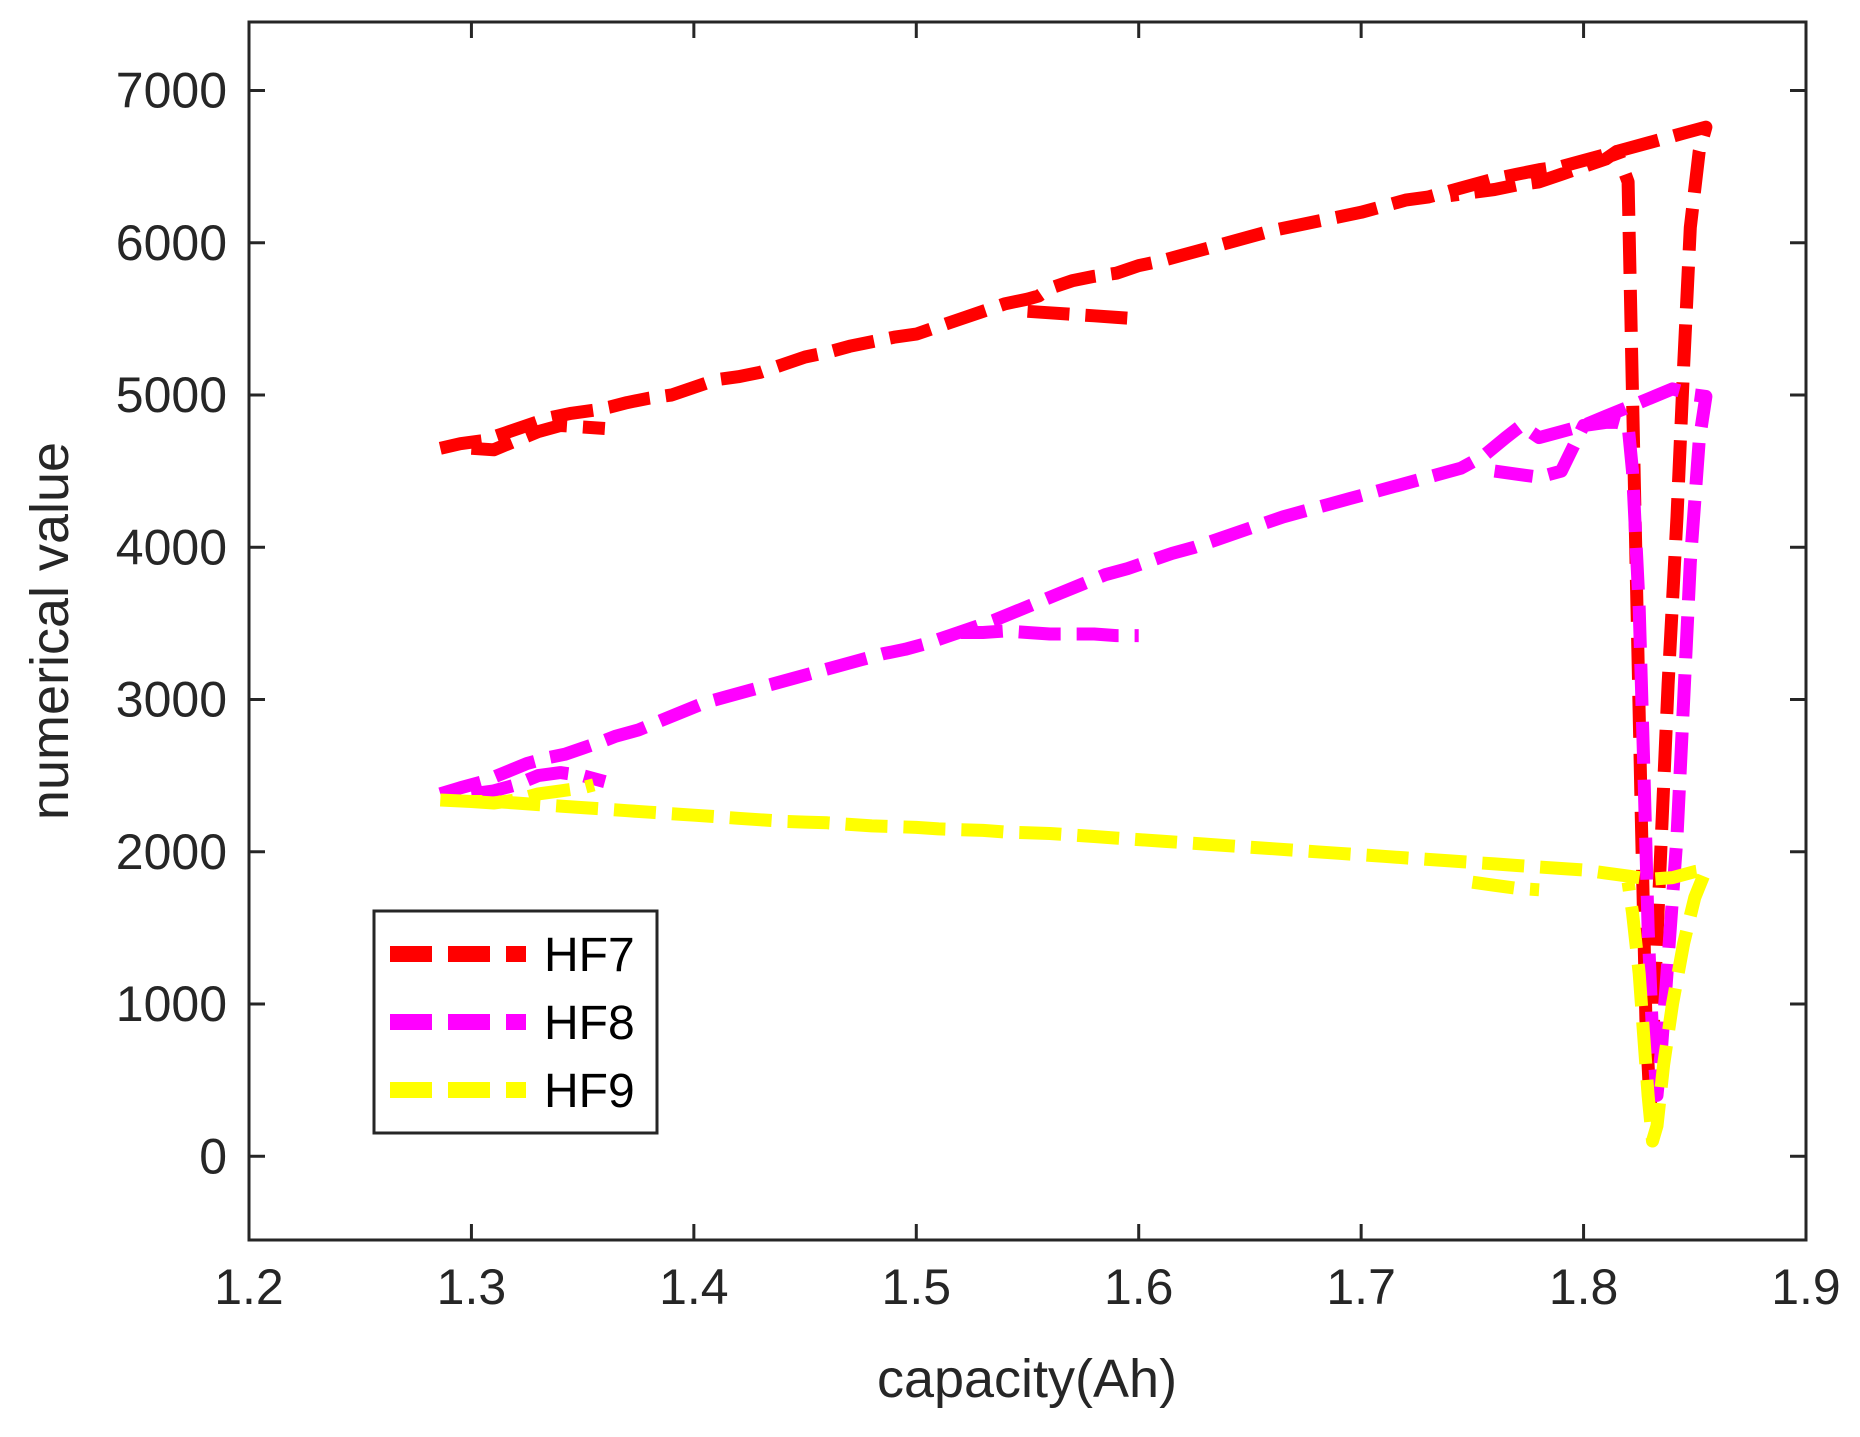  Describe the element at coordinates (171, 547) in the screenshot. I see `y-tick-label: 4000` at that location.